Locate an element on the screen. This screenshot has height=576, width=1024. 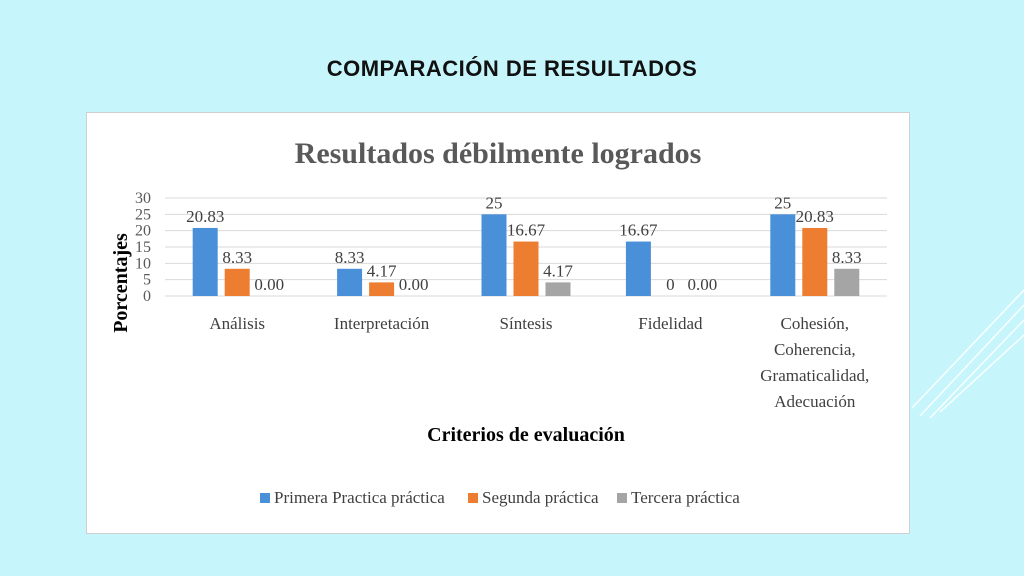
chart-title: Resultados débilmente logrados is located at coordinates (498, 153).